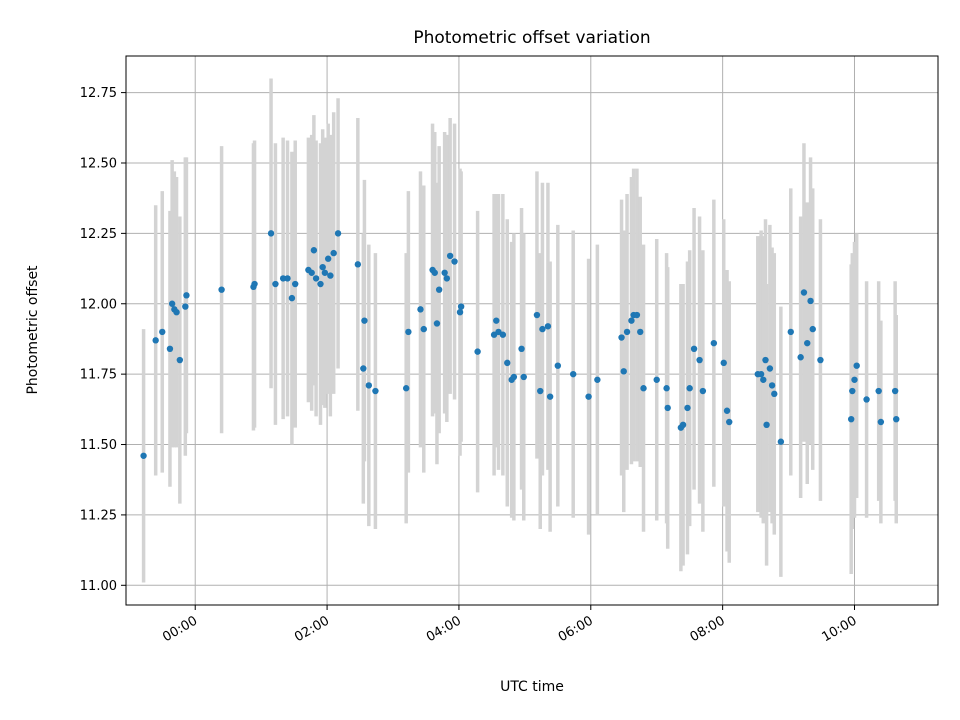  Describe the element at coordinates (98, 586) in the screenshot. I see `y-tick-label: 11.00` at that location.